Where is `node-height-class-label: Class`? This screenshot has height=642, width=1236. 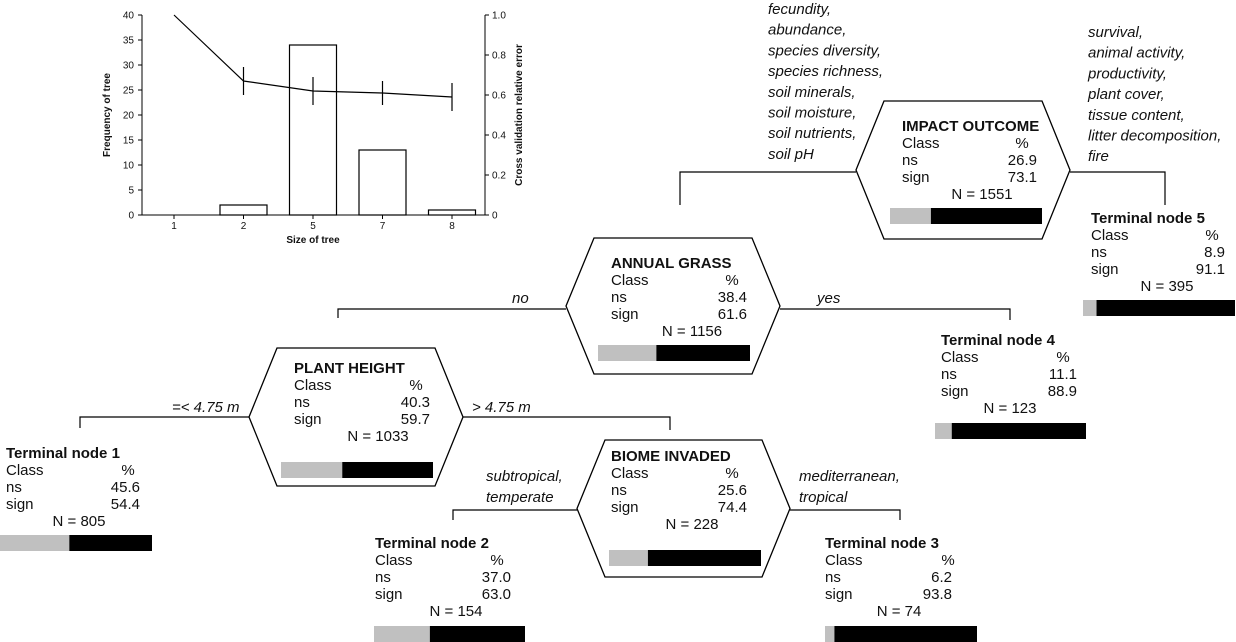 node-height-class-label: Class is located at coordinates (313, 385).